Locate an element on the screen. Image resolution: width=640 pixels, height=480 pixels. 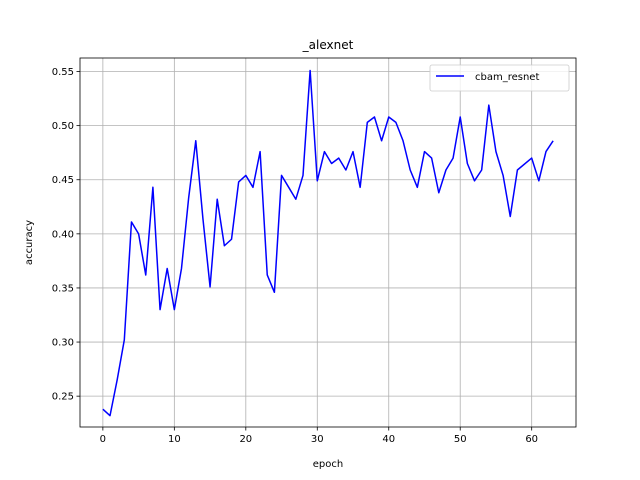
y-axis-label: accuracy is located at coordinates (29, 242).